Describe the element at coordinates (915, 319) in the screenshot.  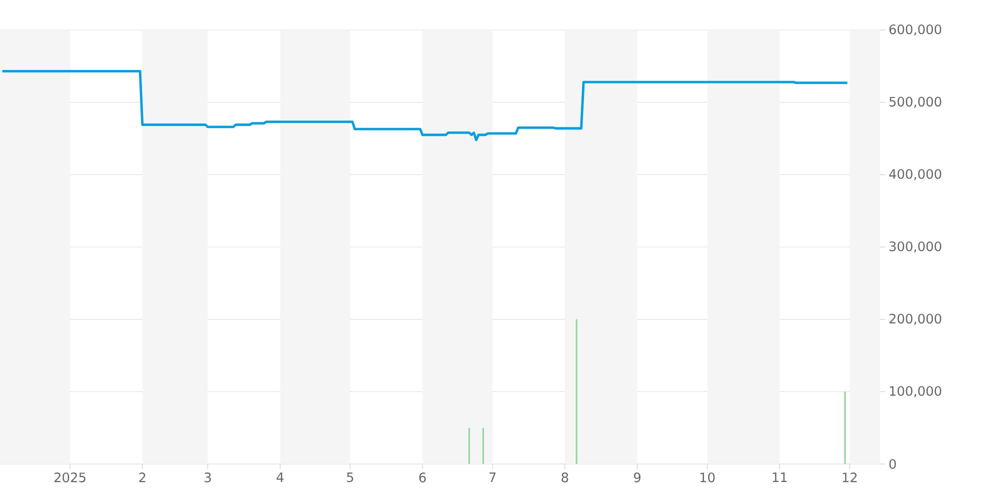
I see `y-tick-label: 200,000` at that location.